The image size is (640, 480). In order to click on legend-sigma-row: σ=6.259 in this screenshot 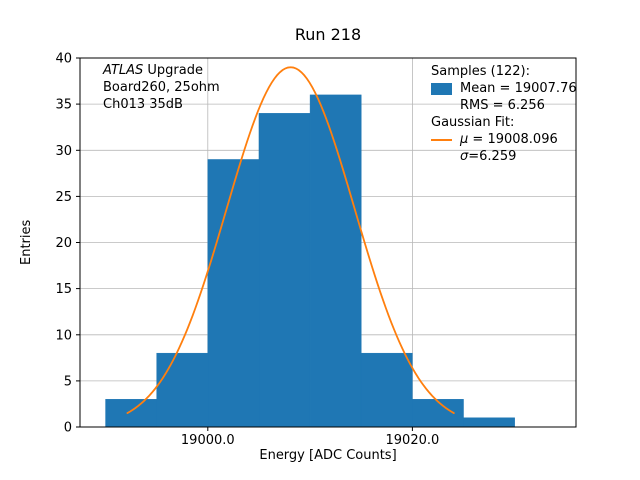, I will do `click(504, 156)`.